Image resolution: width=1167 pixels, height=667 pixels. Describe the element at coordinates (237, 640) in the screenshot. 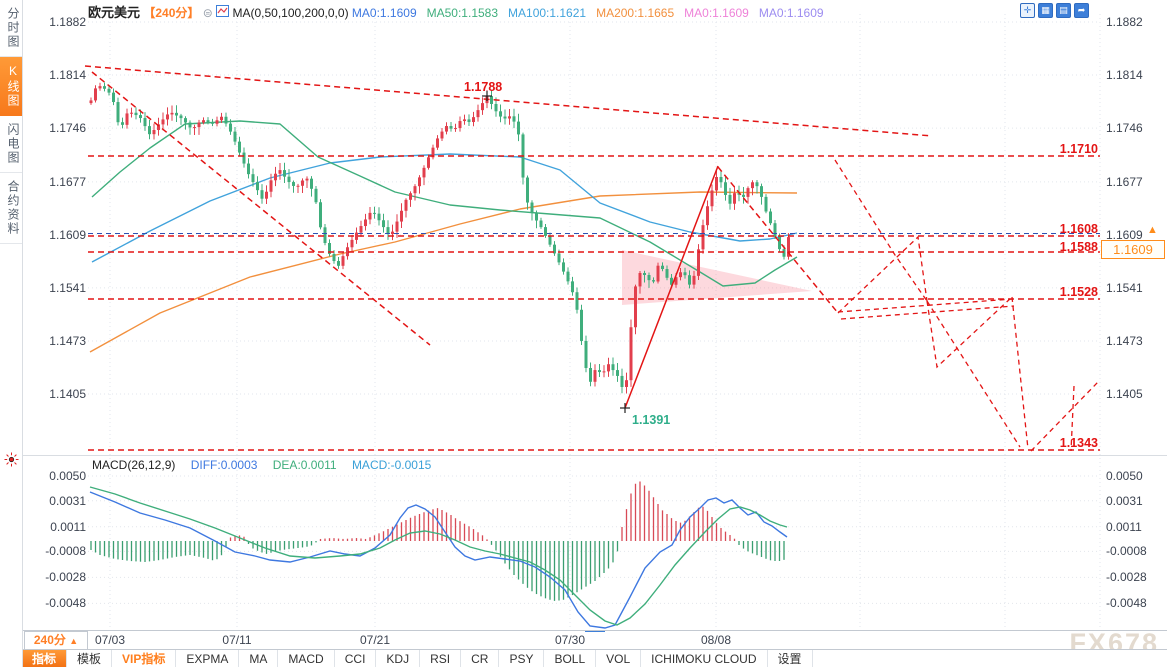

I see `date-tick-07/11: 07/11` at that location.